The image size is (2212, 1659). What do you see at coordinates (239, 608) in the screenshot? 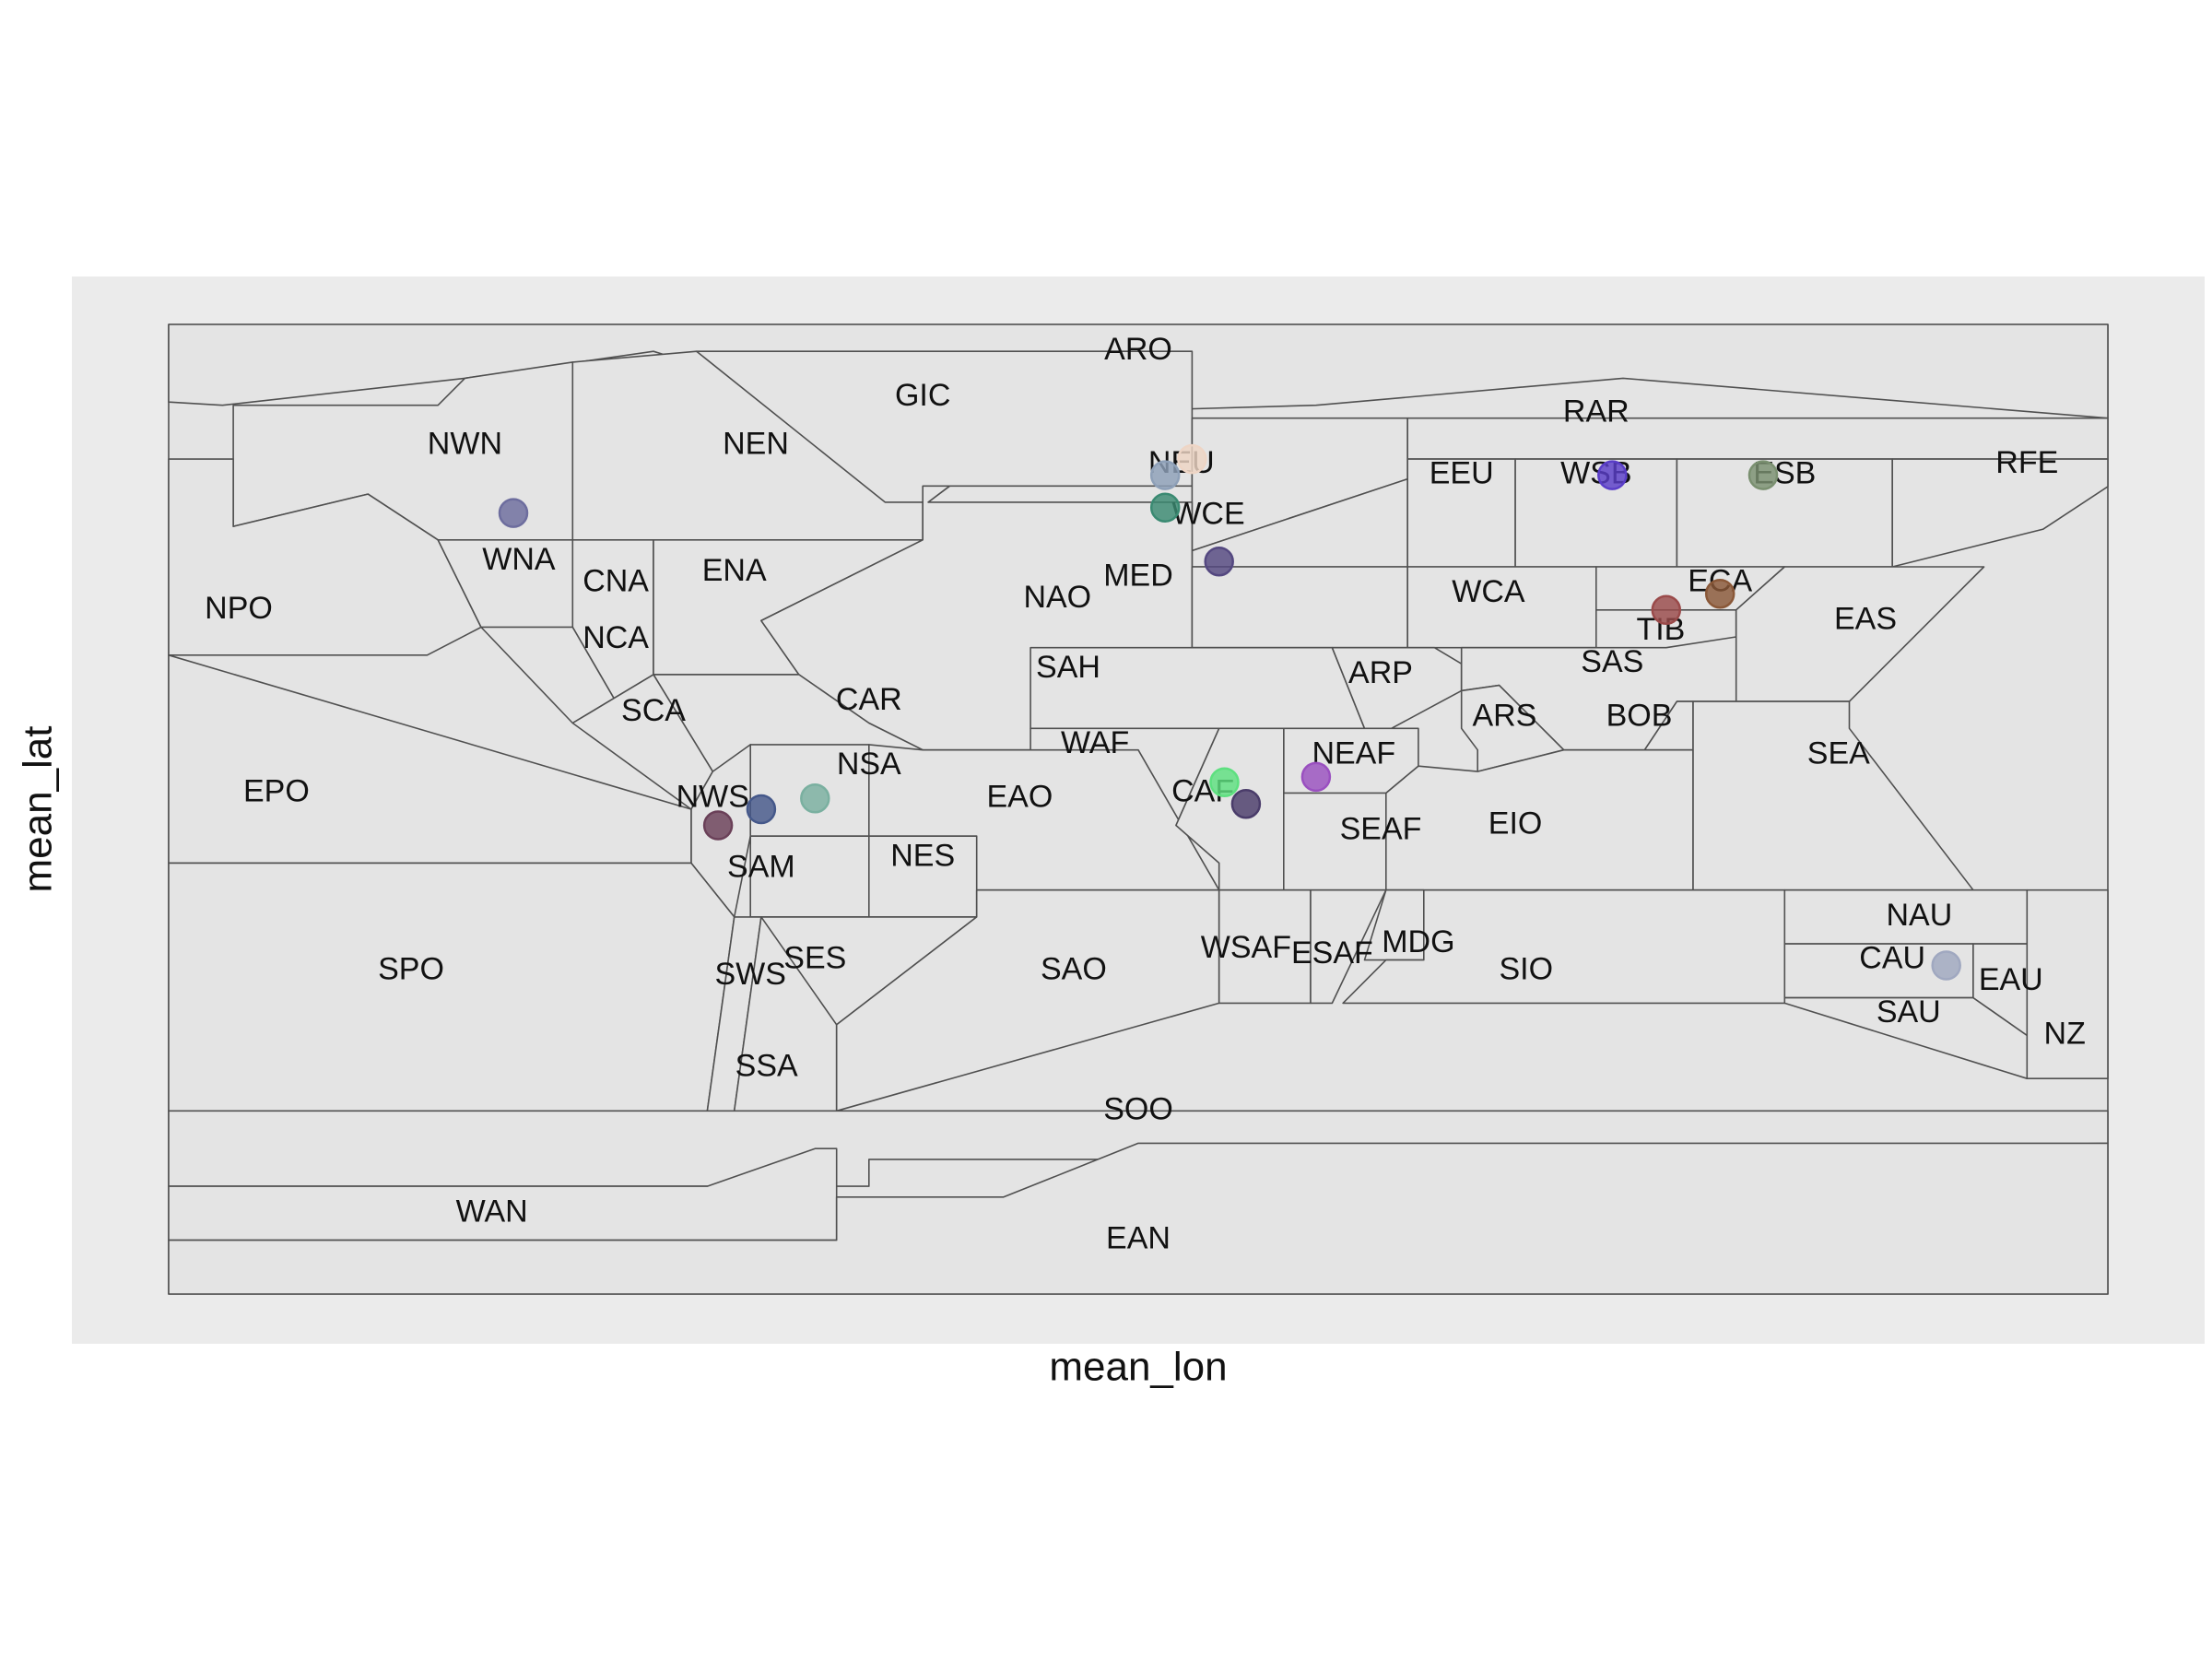
I see `region-label-npo: NPO` at bounding box center [239, 608].